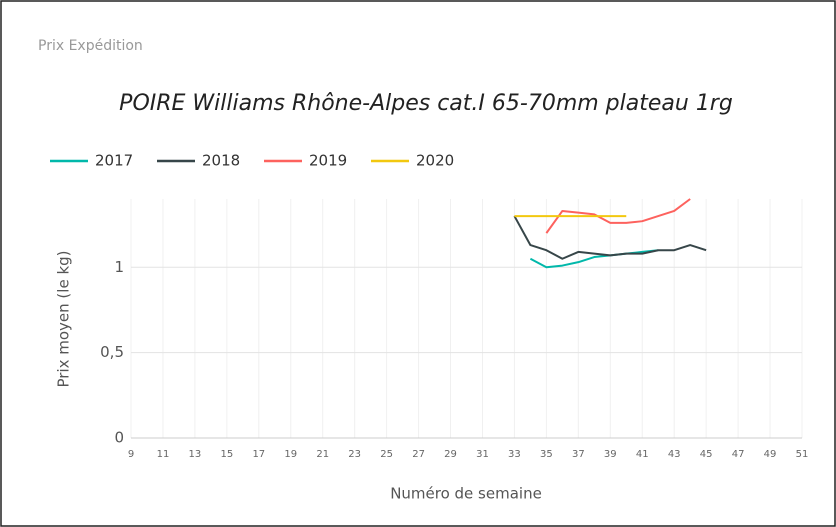 The image size is (836, 527). I want to click on x-tick-label: 49, so click(770, 454).